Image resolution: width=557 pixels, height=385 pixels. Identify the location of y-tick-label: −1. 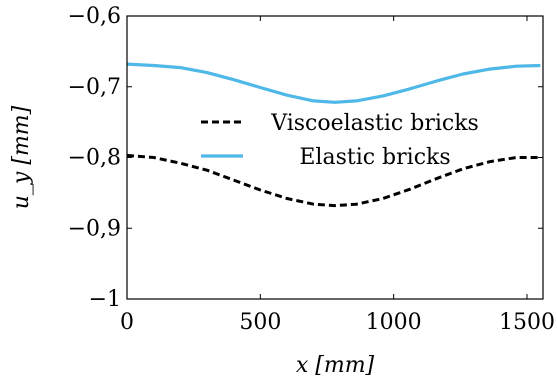
(105, 299).